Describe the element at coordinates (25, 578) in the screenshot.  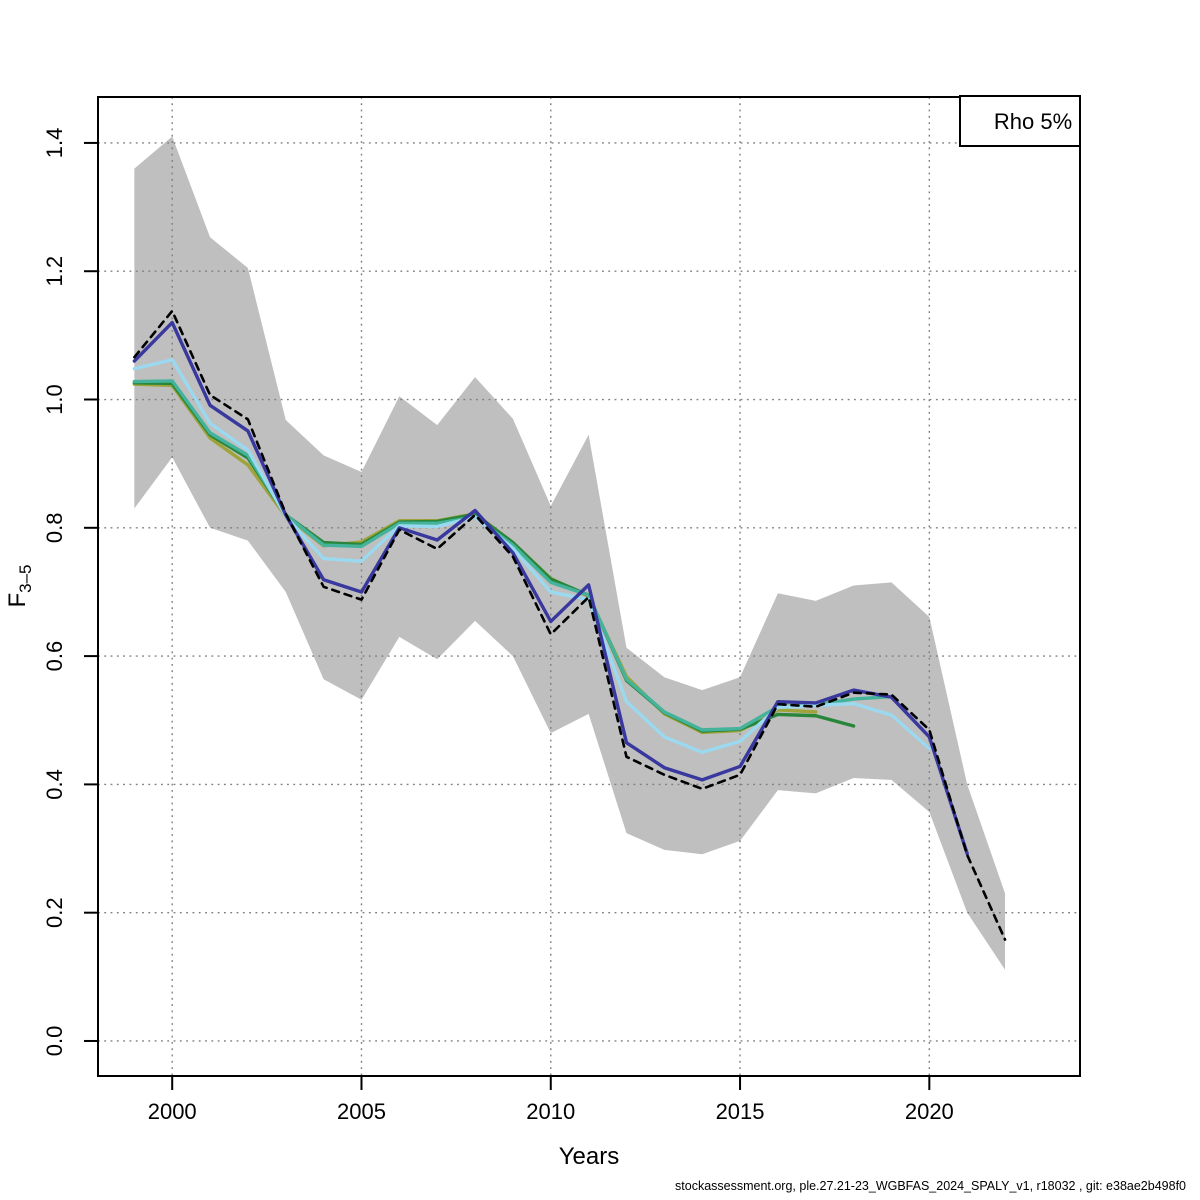
I see `y-axis-title-subscript: 3–5` at that location.